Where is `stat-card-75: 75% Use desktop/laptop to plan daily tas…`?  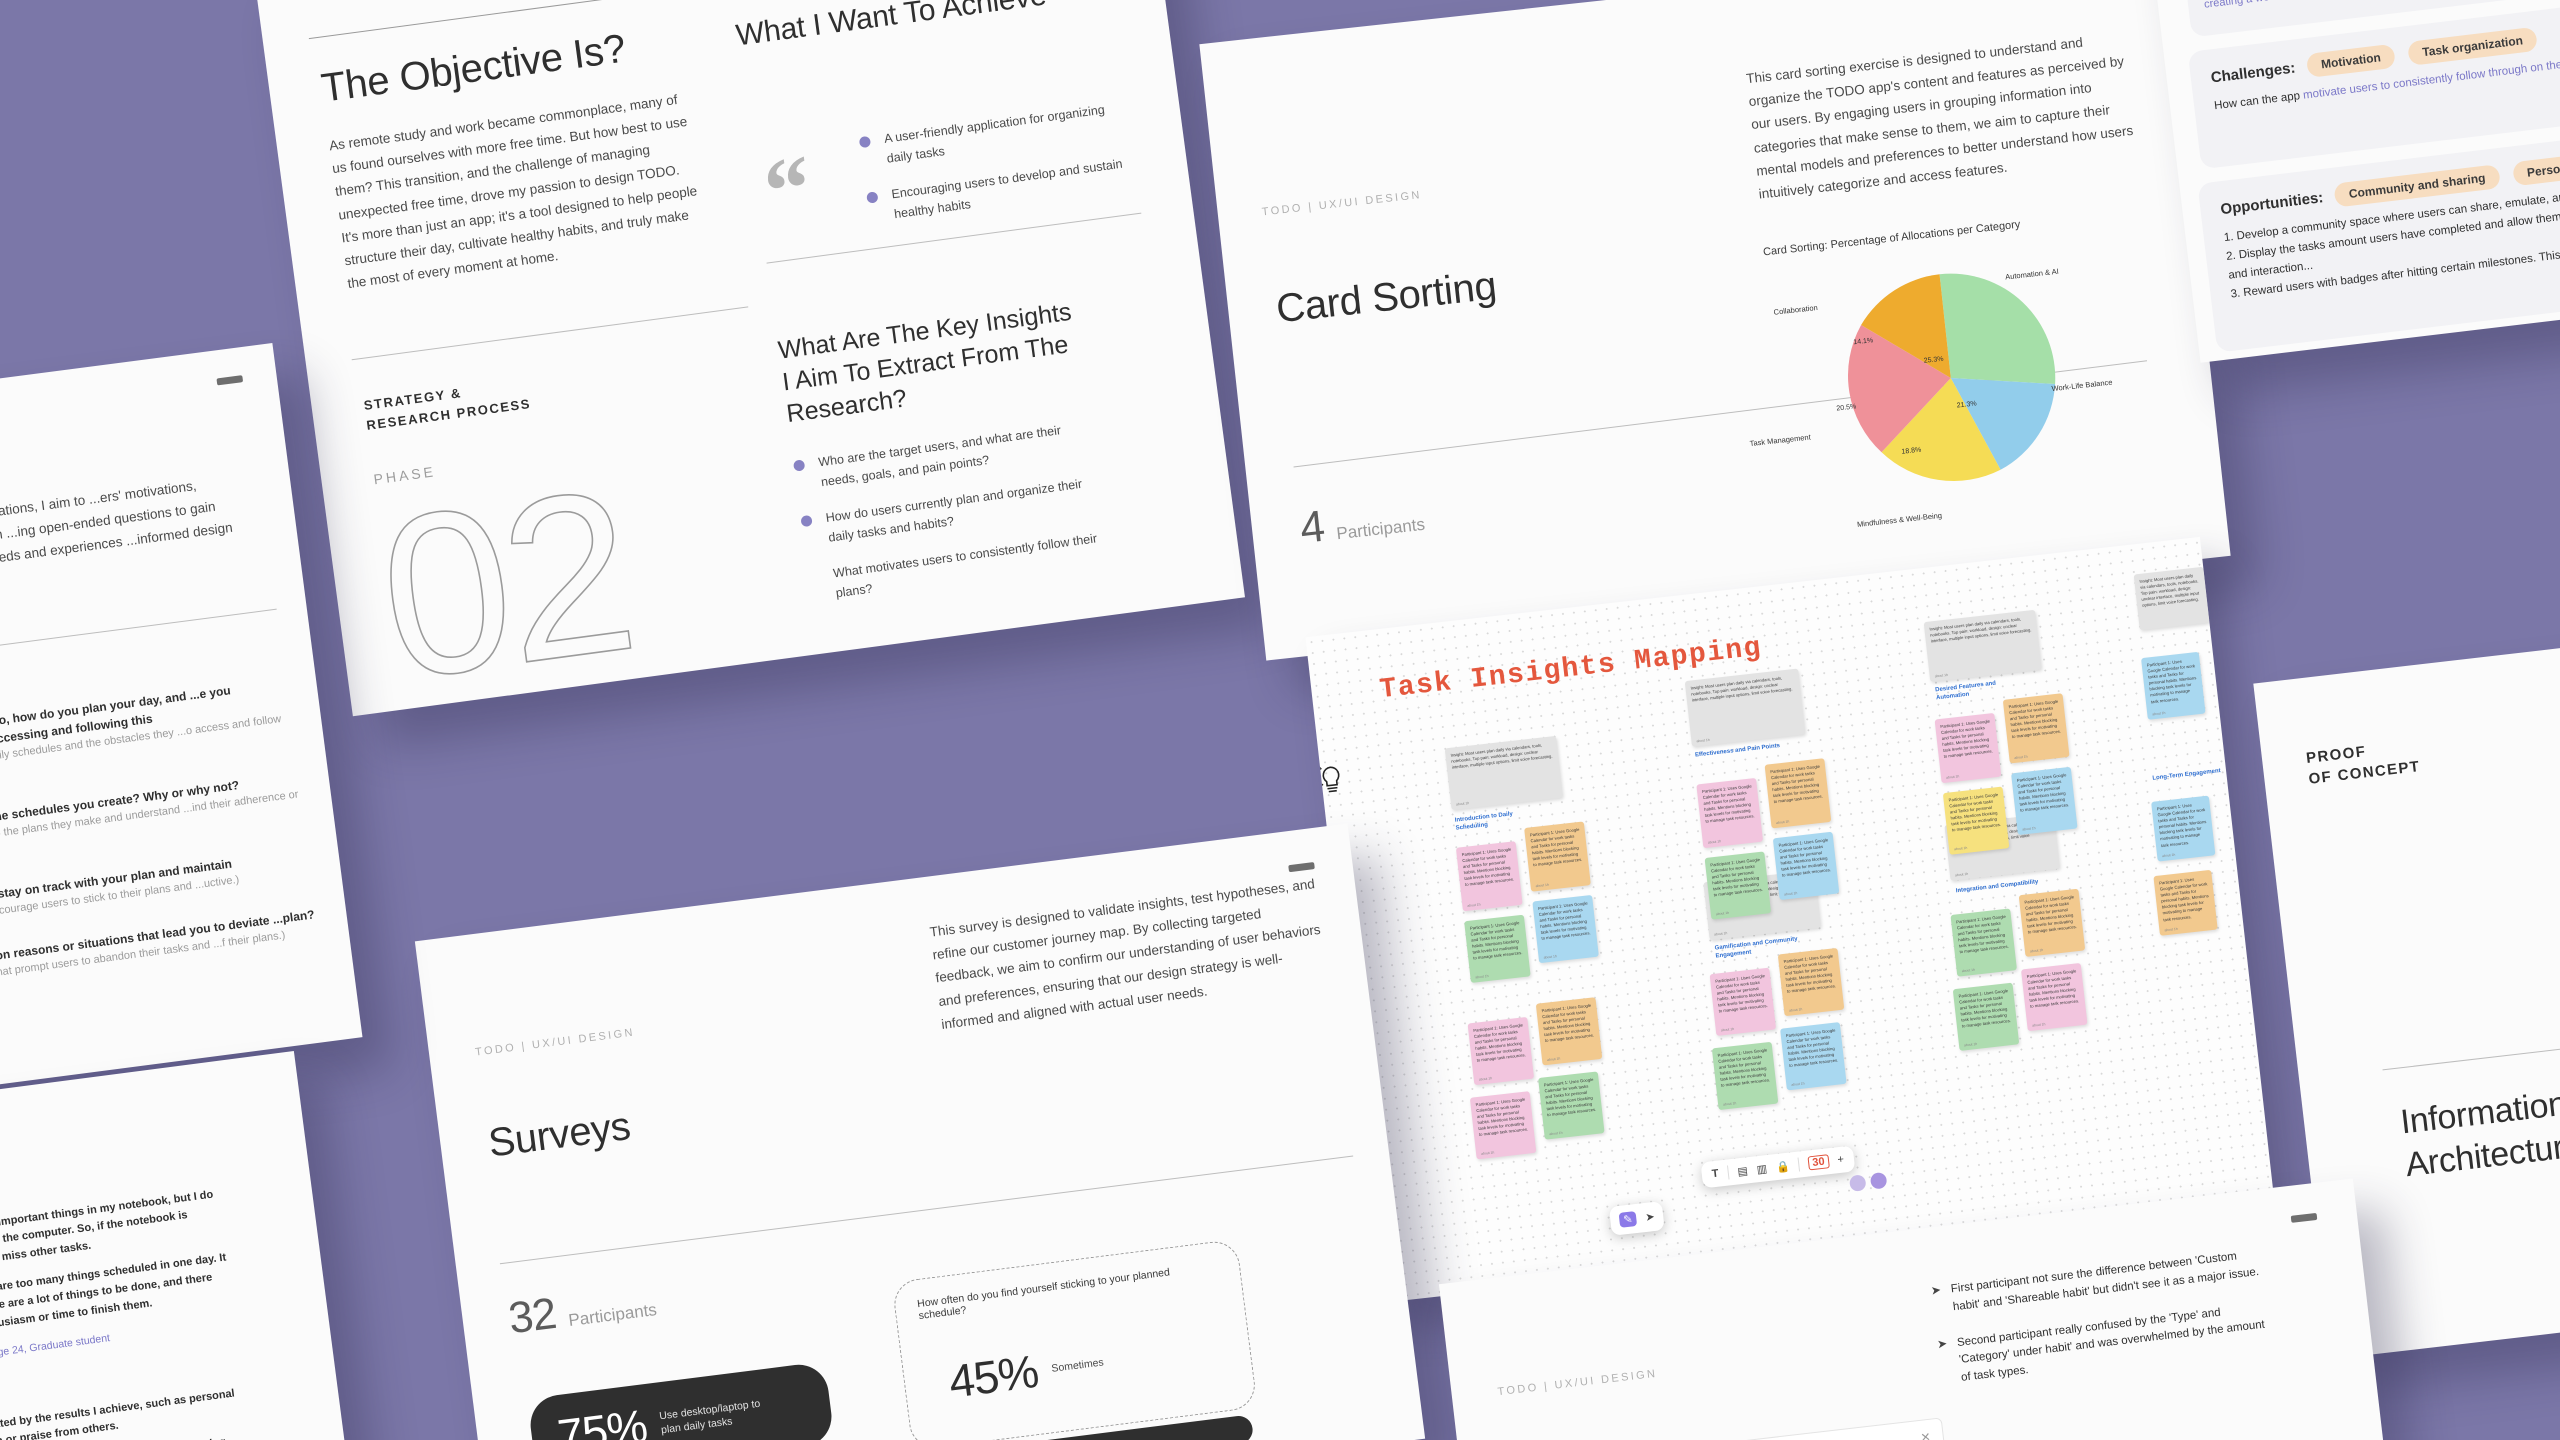 stat-card-75: 75% Use desktop/laptop to plan daily tas… is located at coordinates (681, 1400).